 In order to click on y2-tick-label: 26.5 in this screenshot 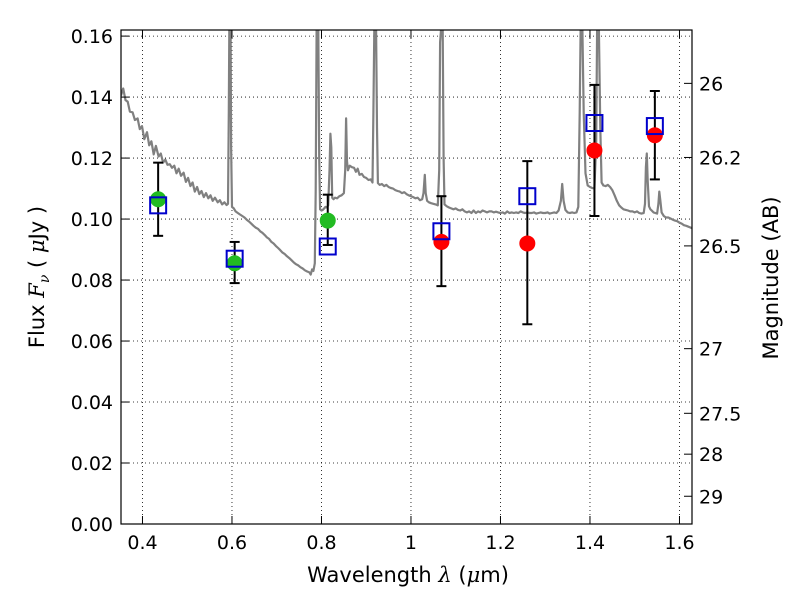, I will do `click(720, 247)`.